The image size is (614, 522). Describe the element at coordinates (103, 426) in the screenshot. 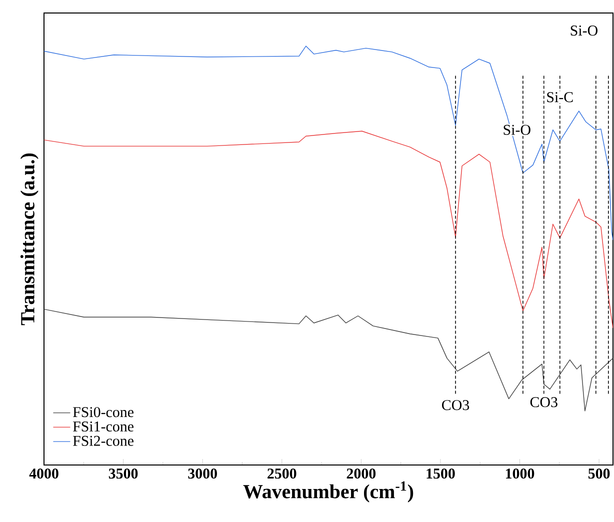

I see `legend-label: FSi1-cone` at that location.